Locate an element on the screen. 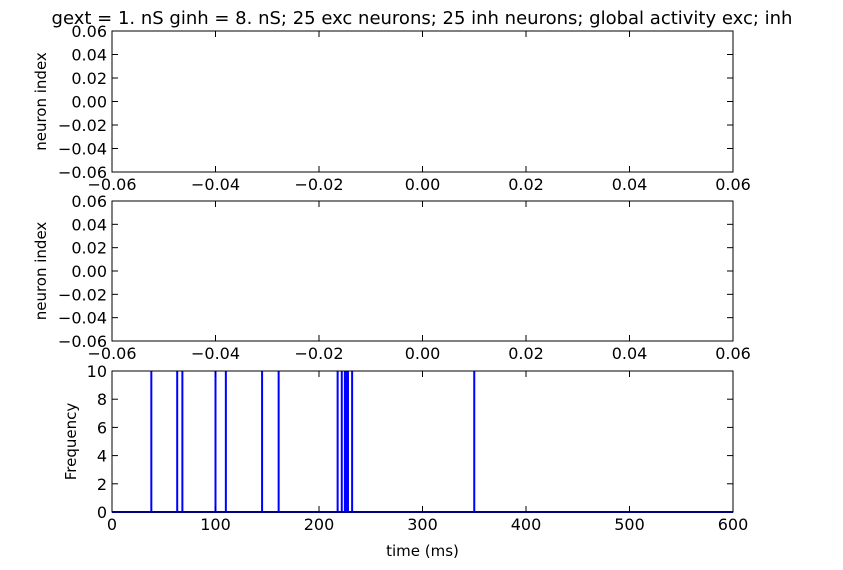 This screenshot has width=843, height=570. x-tick-label: 600 is located at coordinates (733, 524).